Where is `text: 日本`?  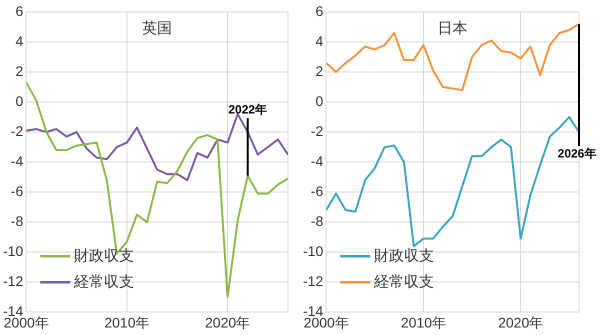 text: 日本 is located at coordinates (453, 29).